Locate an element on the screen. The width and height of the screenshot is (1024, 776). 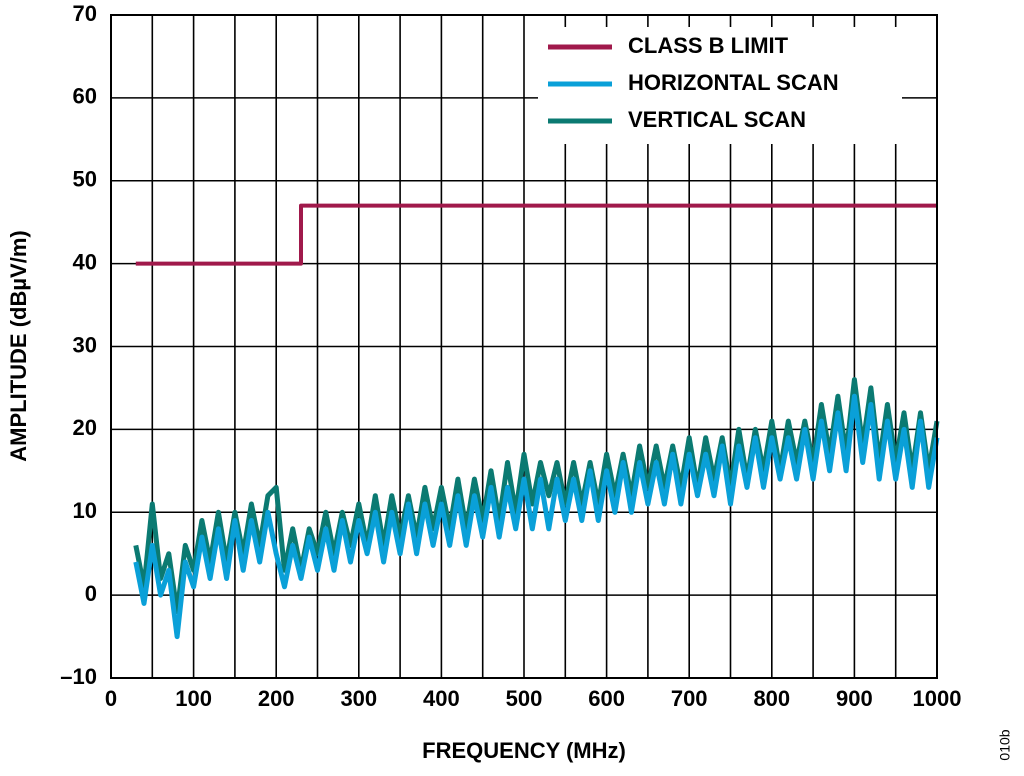
y-tick-label: –10 is located at coordinates (78, 676).